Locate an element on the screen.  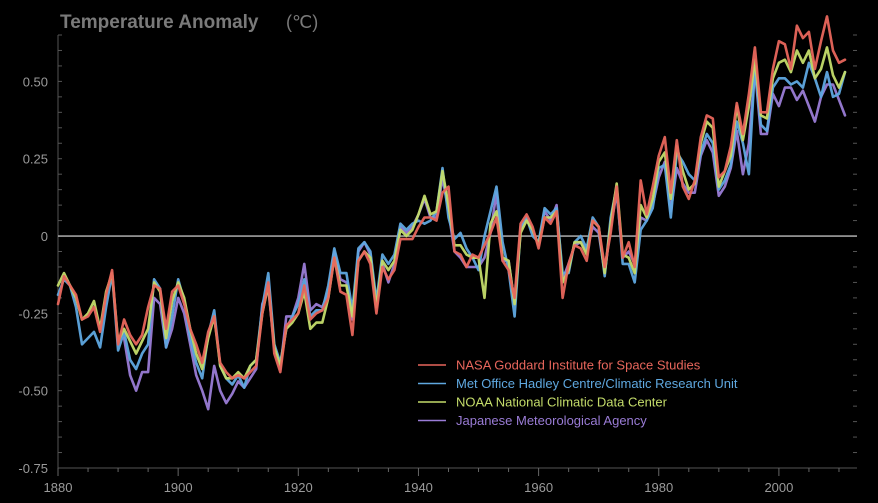
y-tick-label: 0.25 is located at coordinates (35, 159).